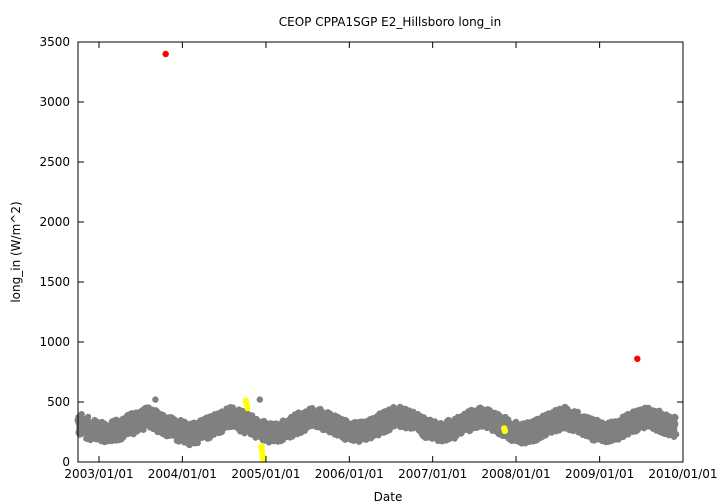  What do you see at coordinates (54, 42) in the screenshot?
I see `y-tick-label: 3500` at bounding box center [54, 42].